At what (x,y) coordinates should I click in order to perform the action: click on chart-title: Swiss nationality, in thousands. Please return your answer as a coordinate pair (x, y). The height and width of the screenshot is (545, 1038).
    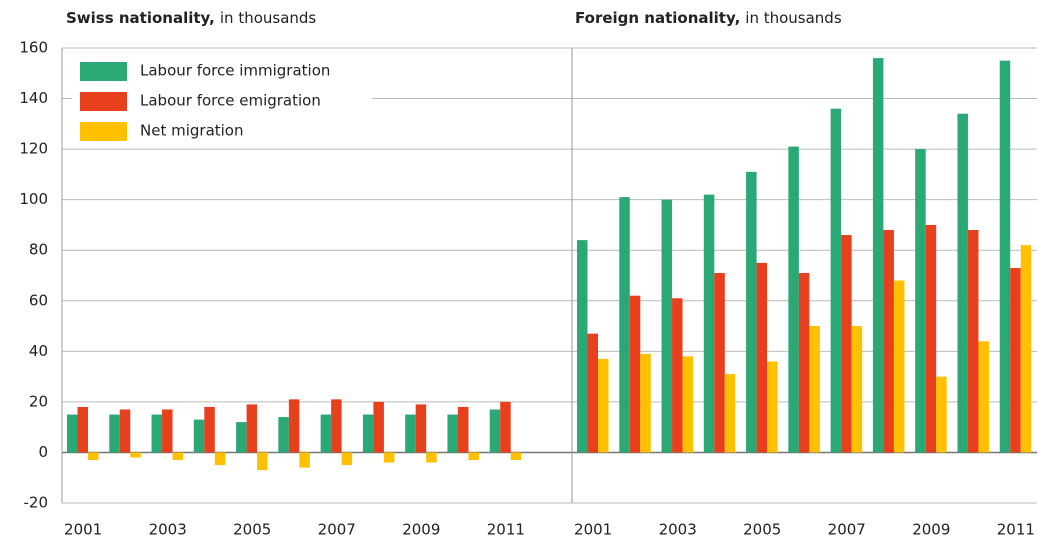
    Looking at the image, I should click on (191, 18).